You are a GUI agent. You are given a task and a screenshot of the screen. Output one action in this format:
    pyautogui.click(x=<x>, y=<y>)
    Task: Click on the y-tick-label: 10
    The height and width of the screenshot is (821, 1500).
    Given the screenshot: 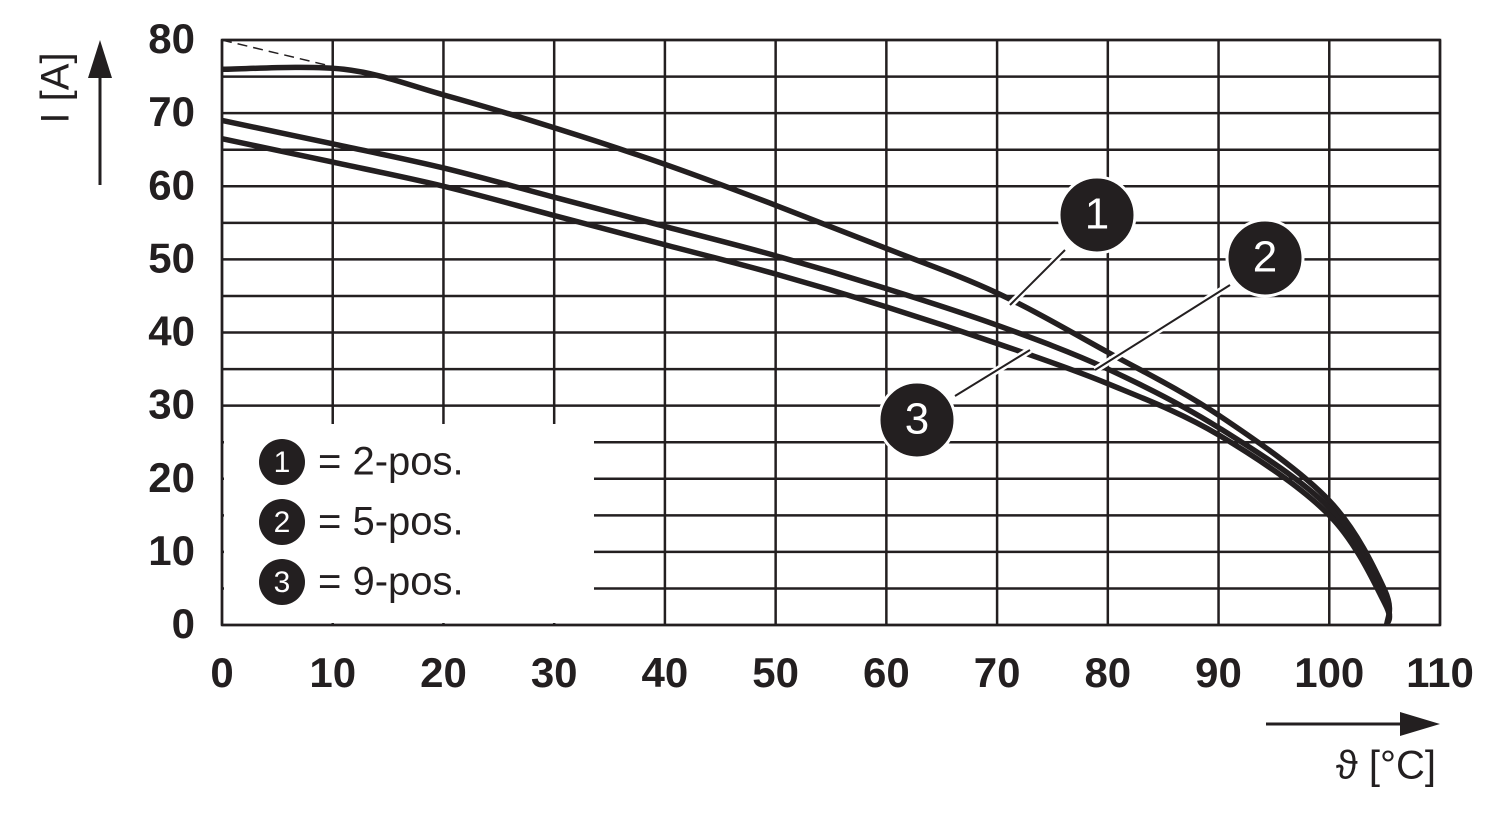 What is the action you would take?
    pyautogui.click(x=171, y=550)
    